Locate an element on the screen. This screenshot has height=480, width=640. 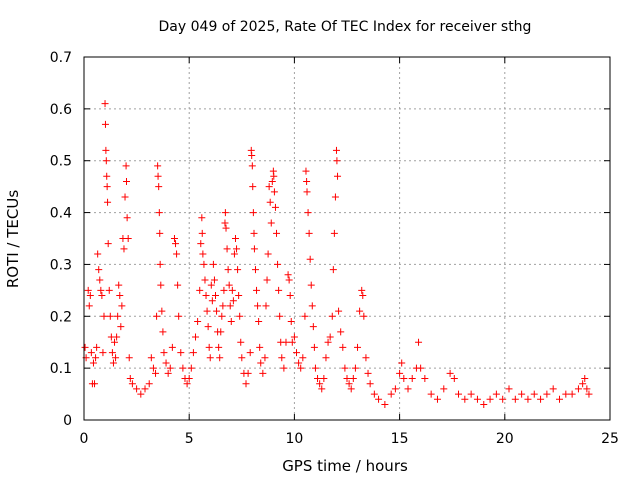
y-tick-label: 0.2 is located at coordinates (61, 317).